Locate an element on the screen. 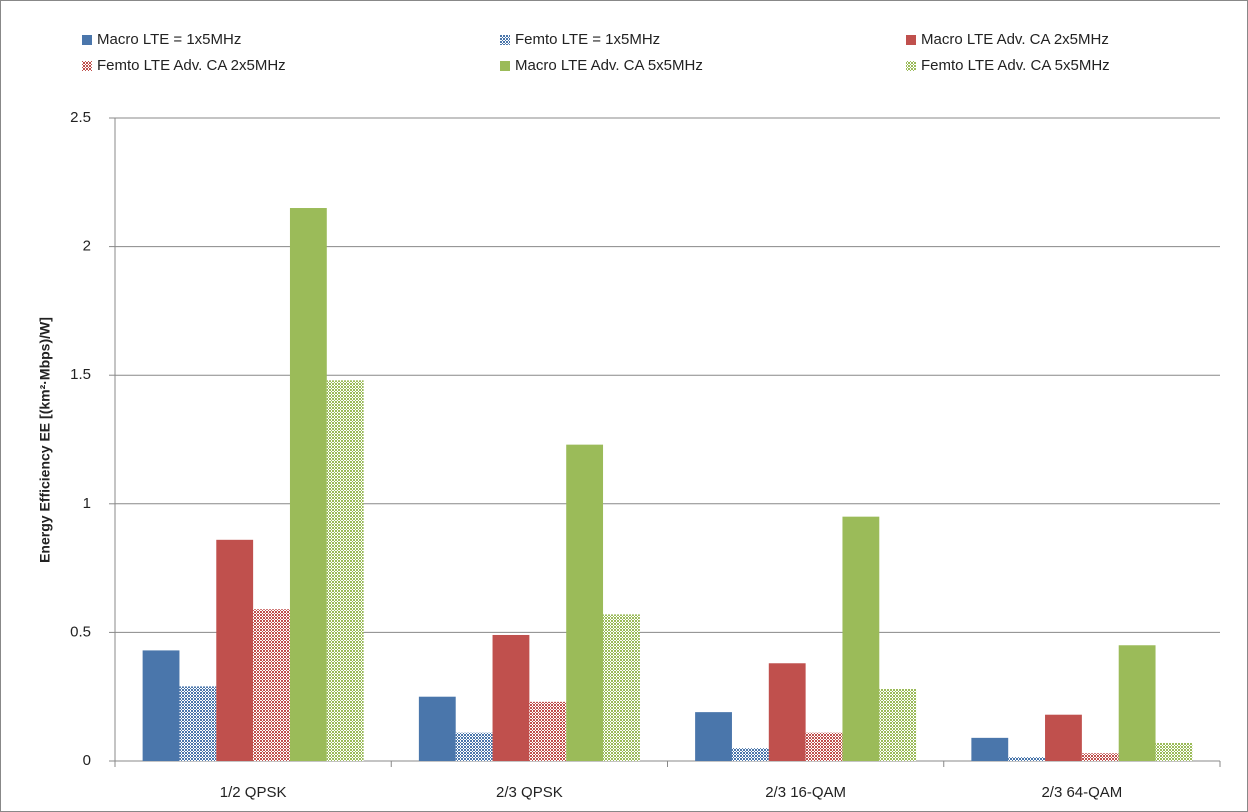  legend-label: Macro LTE Adv. CA 2x5MHz is located at coordinates (1015, 39).